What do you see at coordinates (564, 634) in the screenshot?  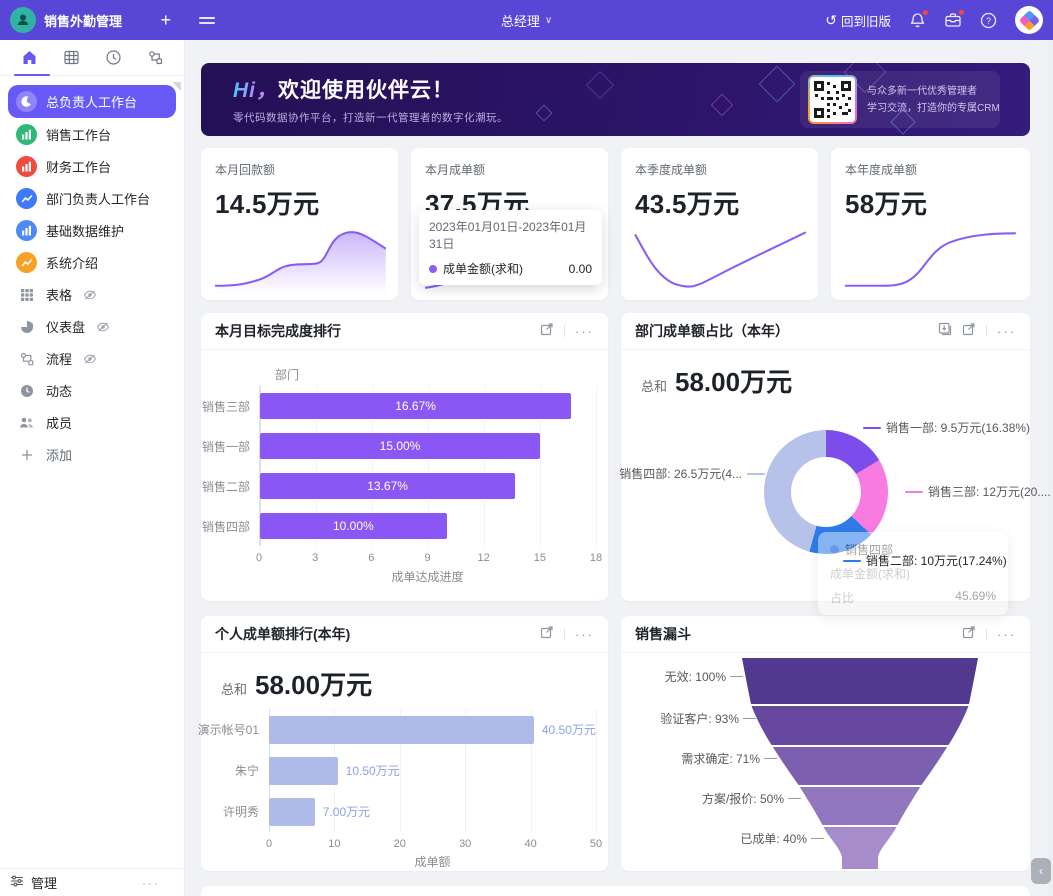 I see `divider` at bounding box center [564, 634].